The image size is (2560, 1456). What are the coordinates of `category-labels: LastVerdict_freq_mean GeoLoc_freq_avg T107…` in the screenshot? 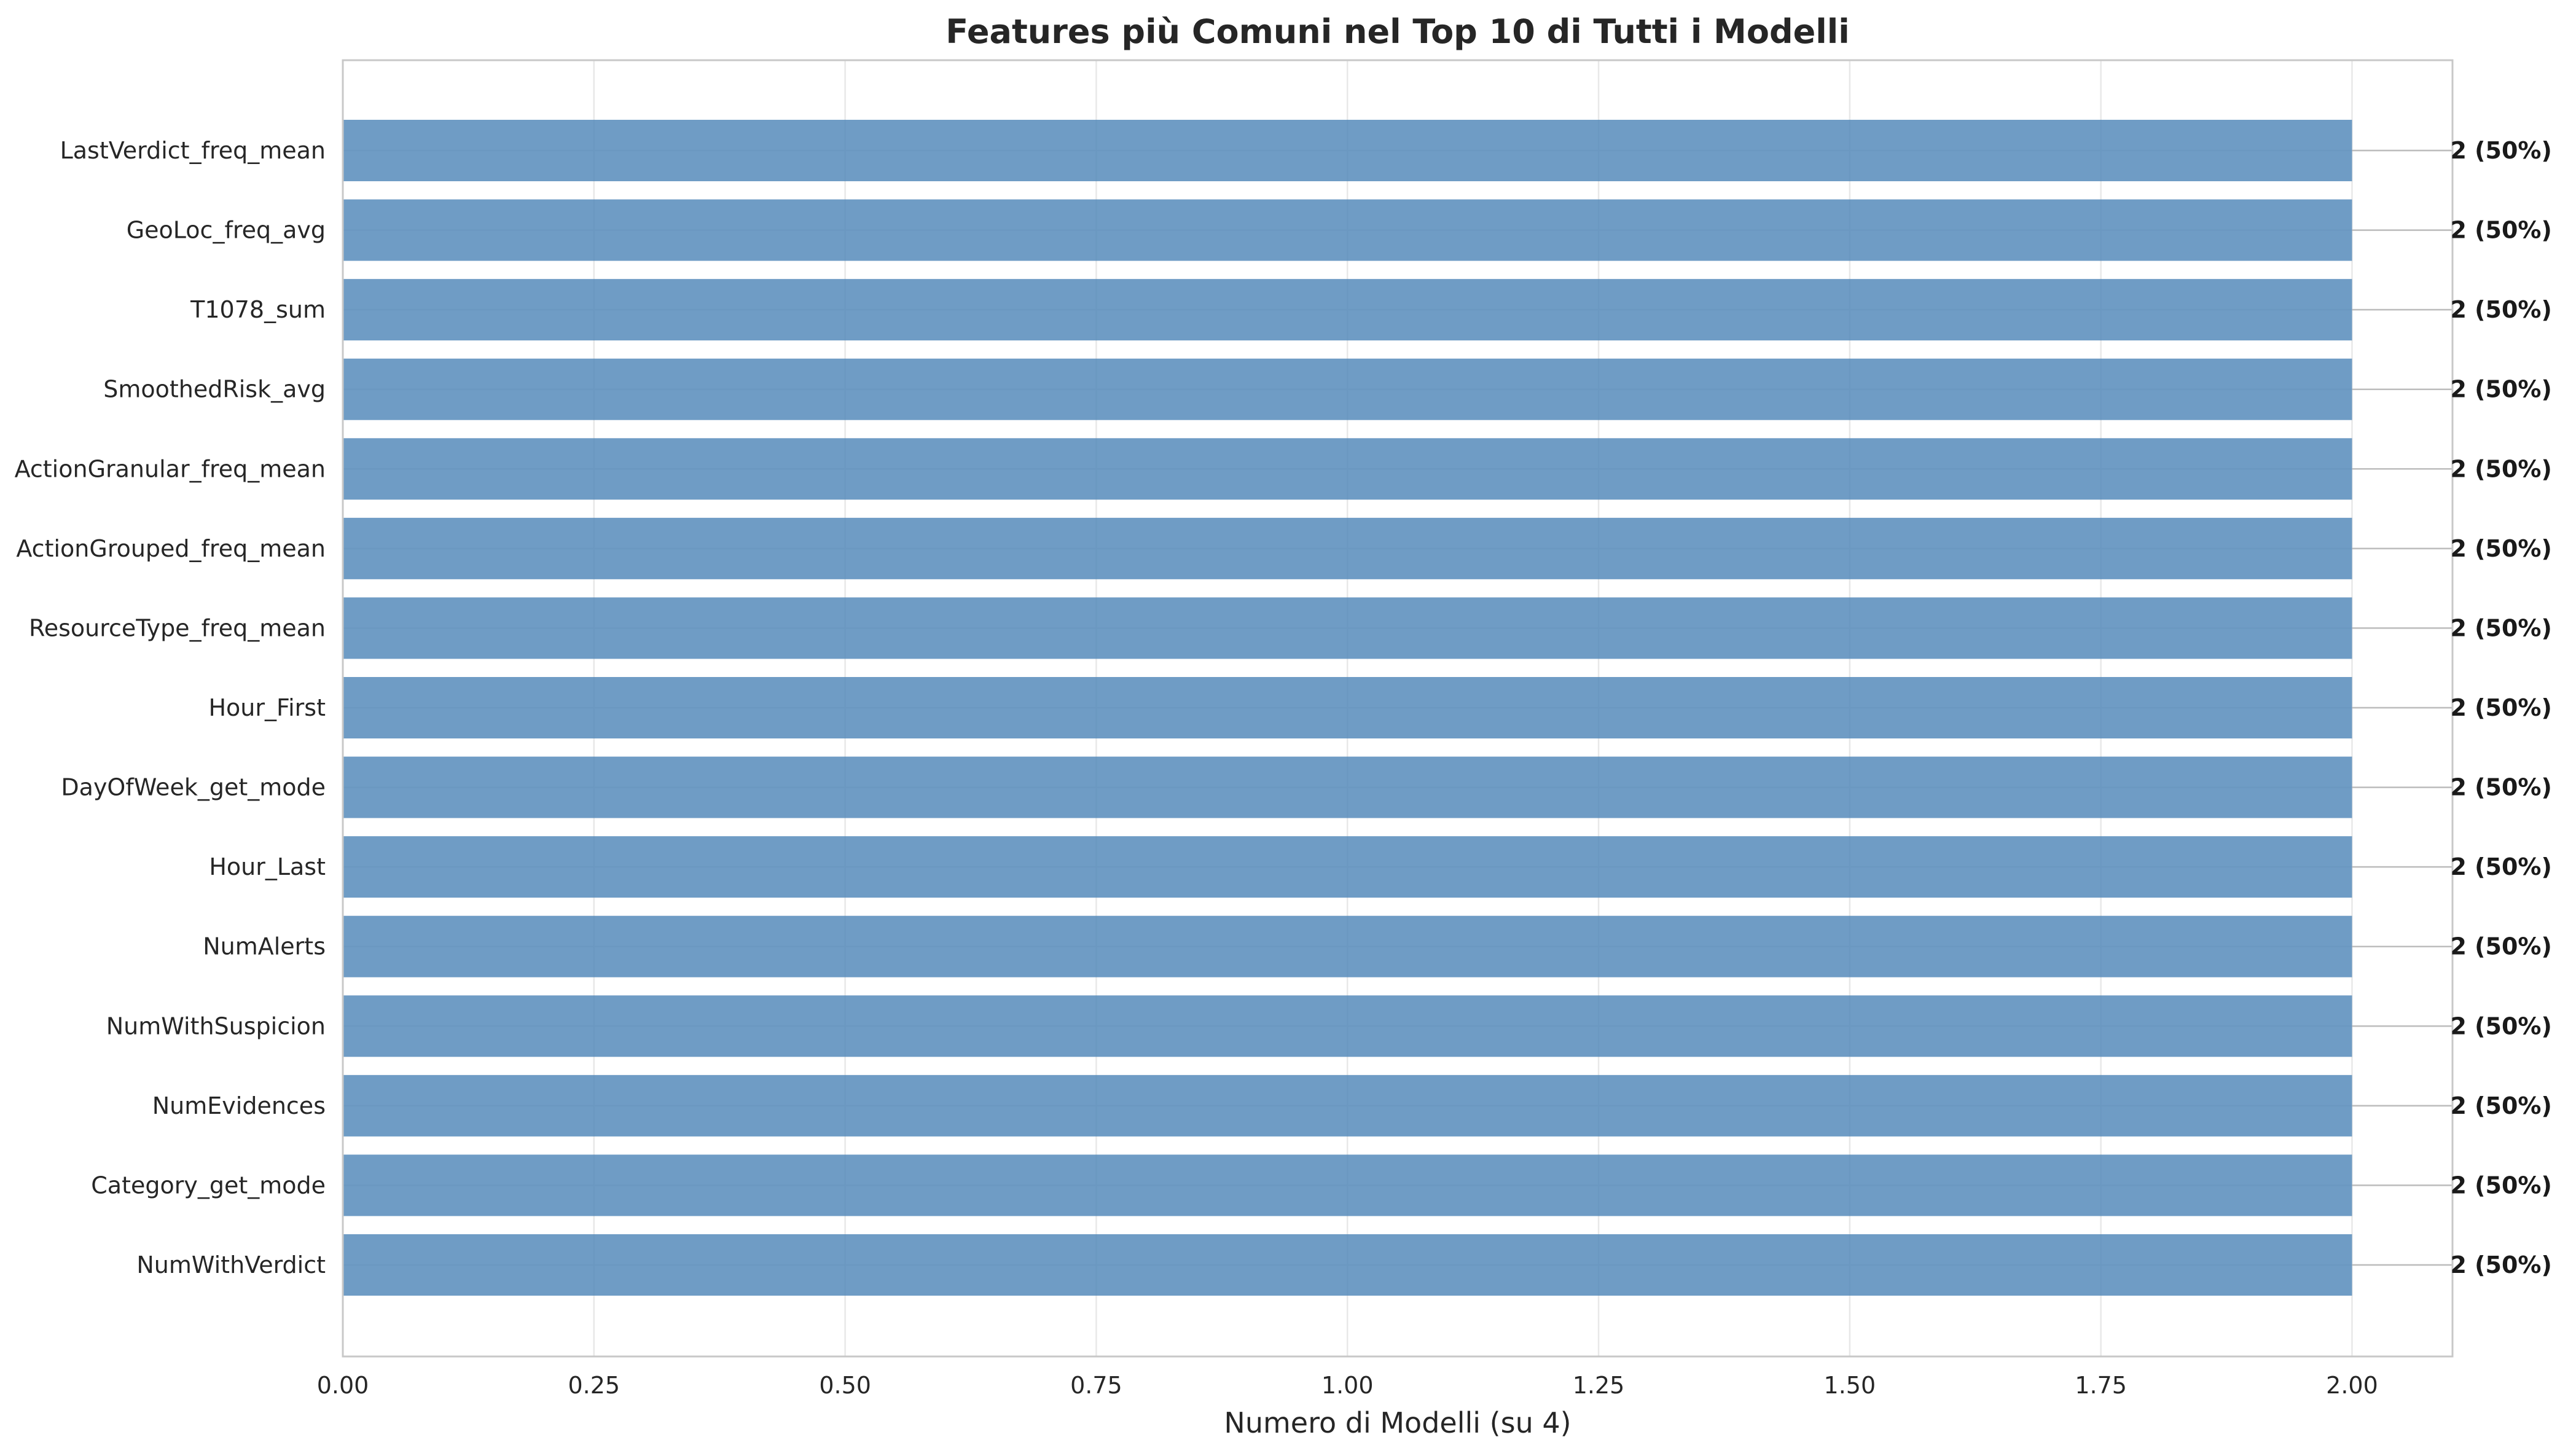 It's located at (170, 707).